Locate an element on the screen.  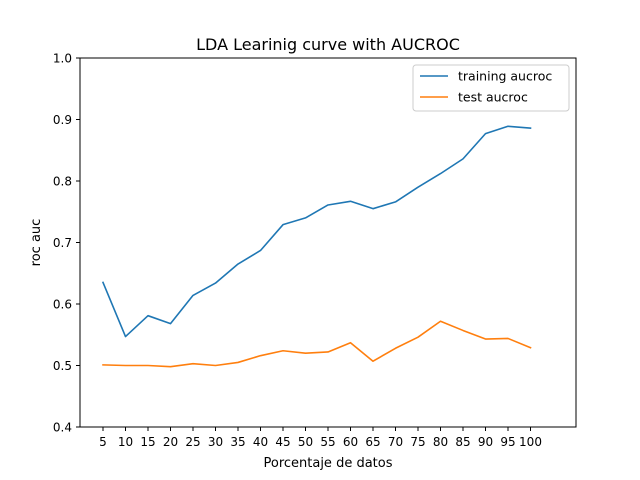
x-tick-label: 5 is located at coordinates (103, 442).